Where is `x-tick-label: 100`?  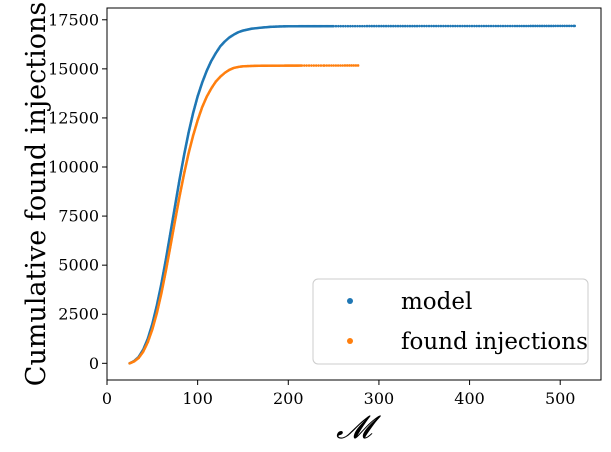
x-tick-label: 100 is located at coordinates (197, 398).